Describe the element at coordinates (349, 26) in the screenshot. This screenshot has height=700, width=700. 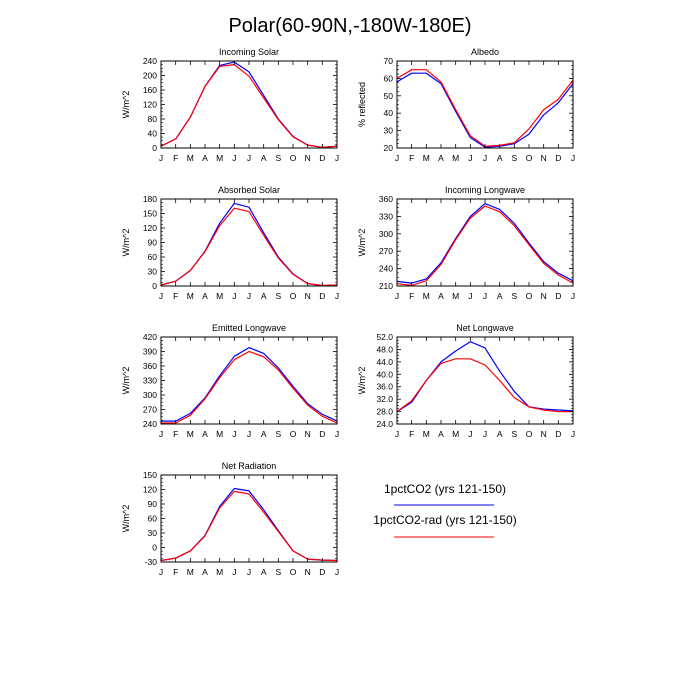
I see `page-title: Polar(60-90N,-180W-180E)` at that location.